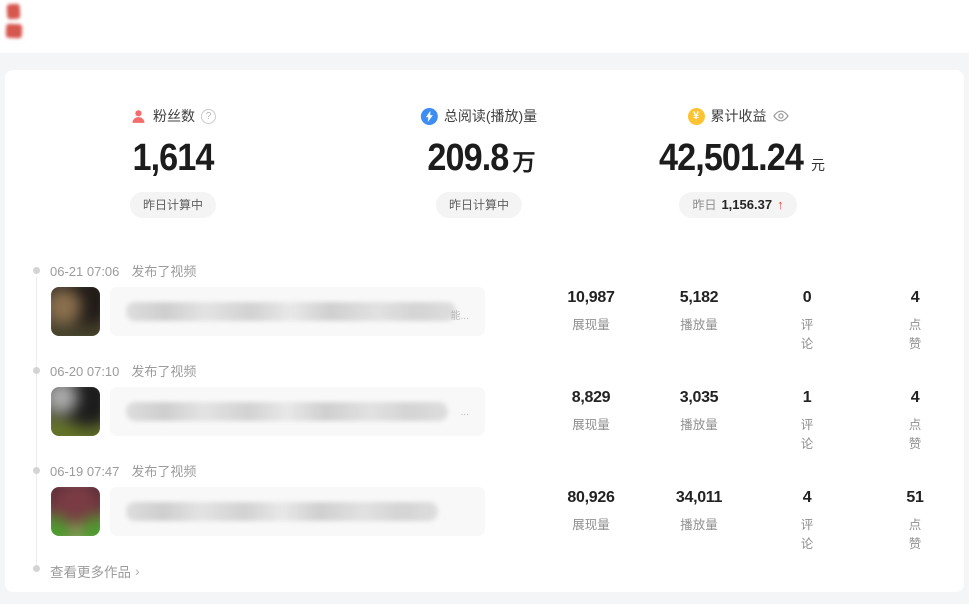 The width and height of the screenshot is (969, 604). I want to click on likes-stat: 51 点赞, so click(915, 520).